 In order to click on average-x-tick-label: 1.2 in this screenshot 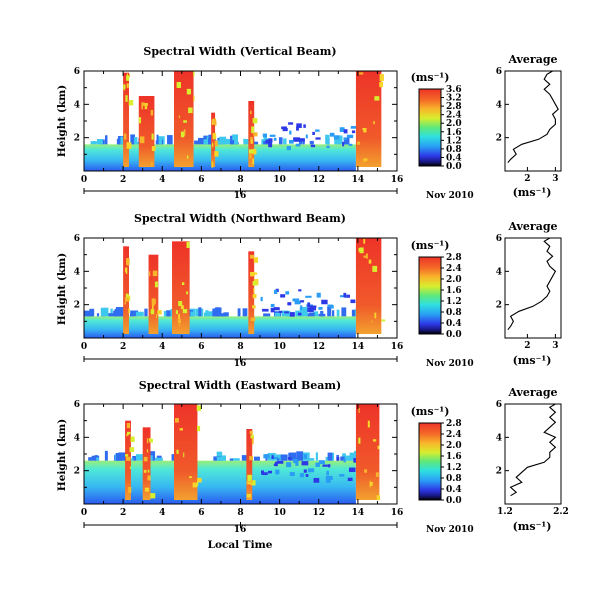, I will do `click(505, 512)`.